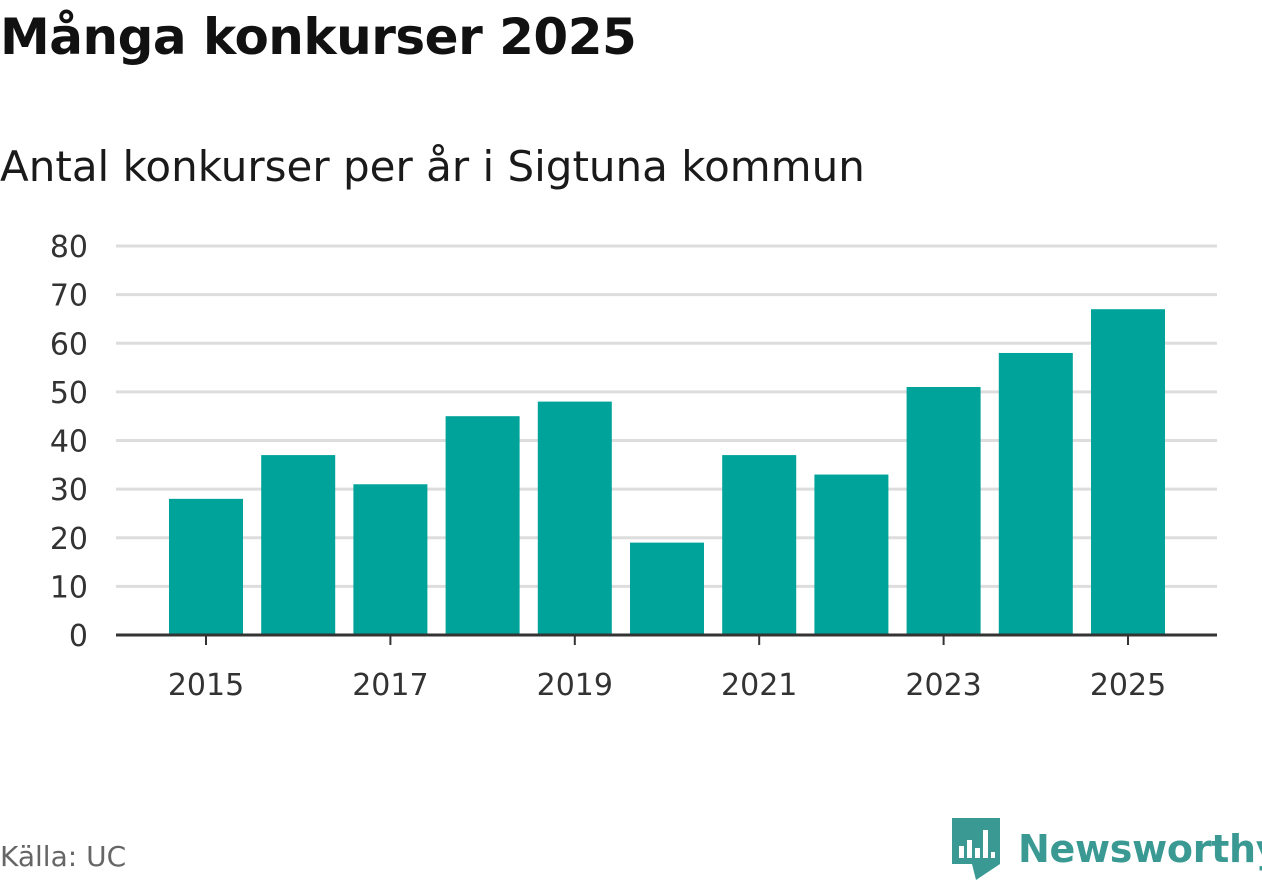 Image resolution: width=1262 pixels, height=880 pixels. Describe the element at coordinates (63, 856) in the screenshot. I see `source-note: Källa: UC` at that location.